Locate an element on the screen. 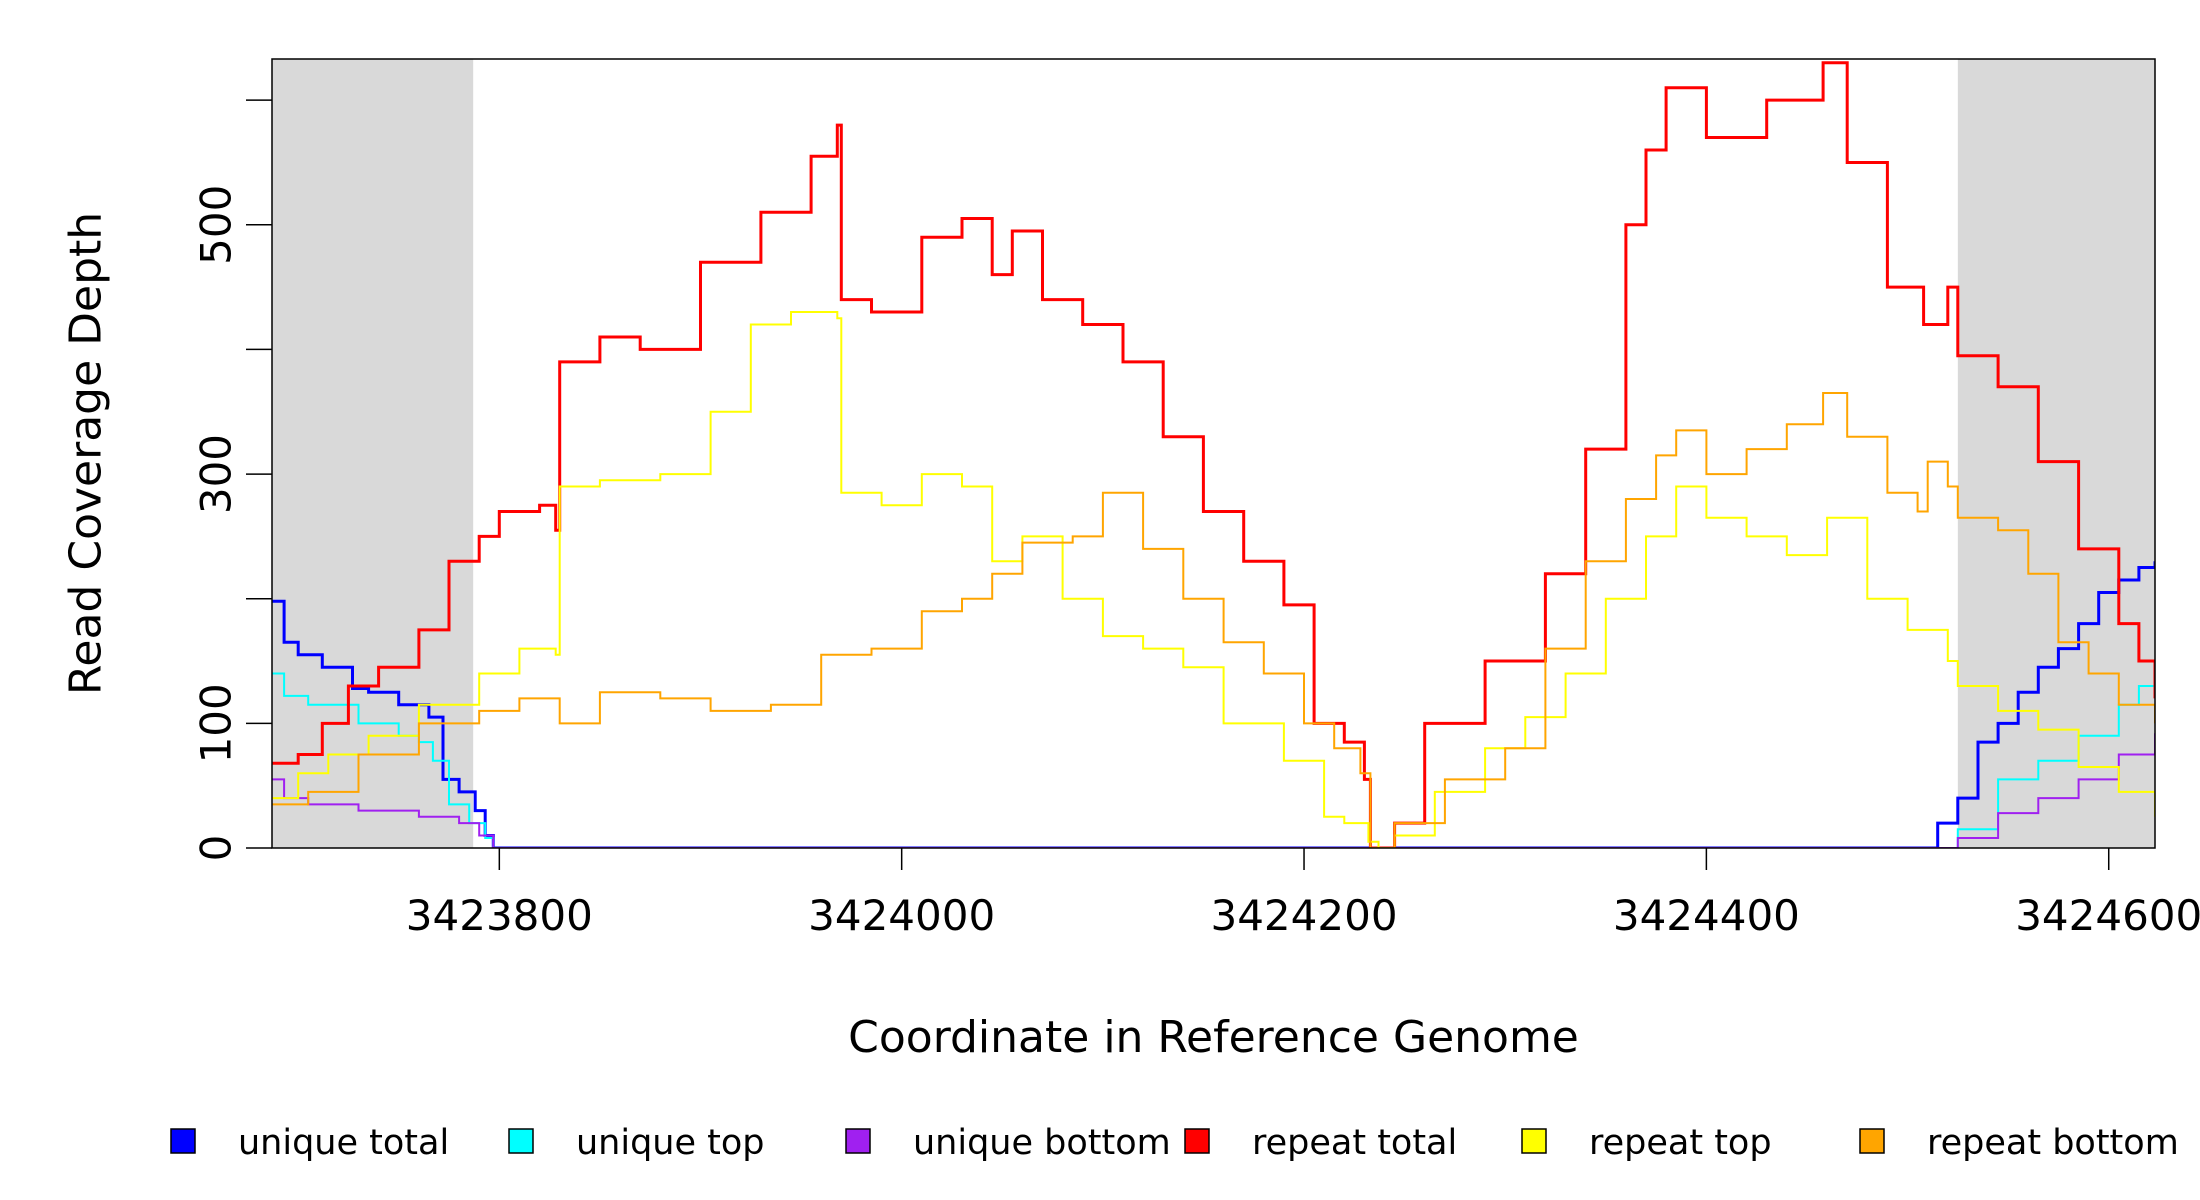 This screenshot has height=1200, width=2200. x-tick-label-3423800: 3423800 is located at coordinates (499, 915).